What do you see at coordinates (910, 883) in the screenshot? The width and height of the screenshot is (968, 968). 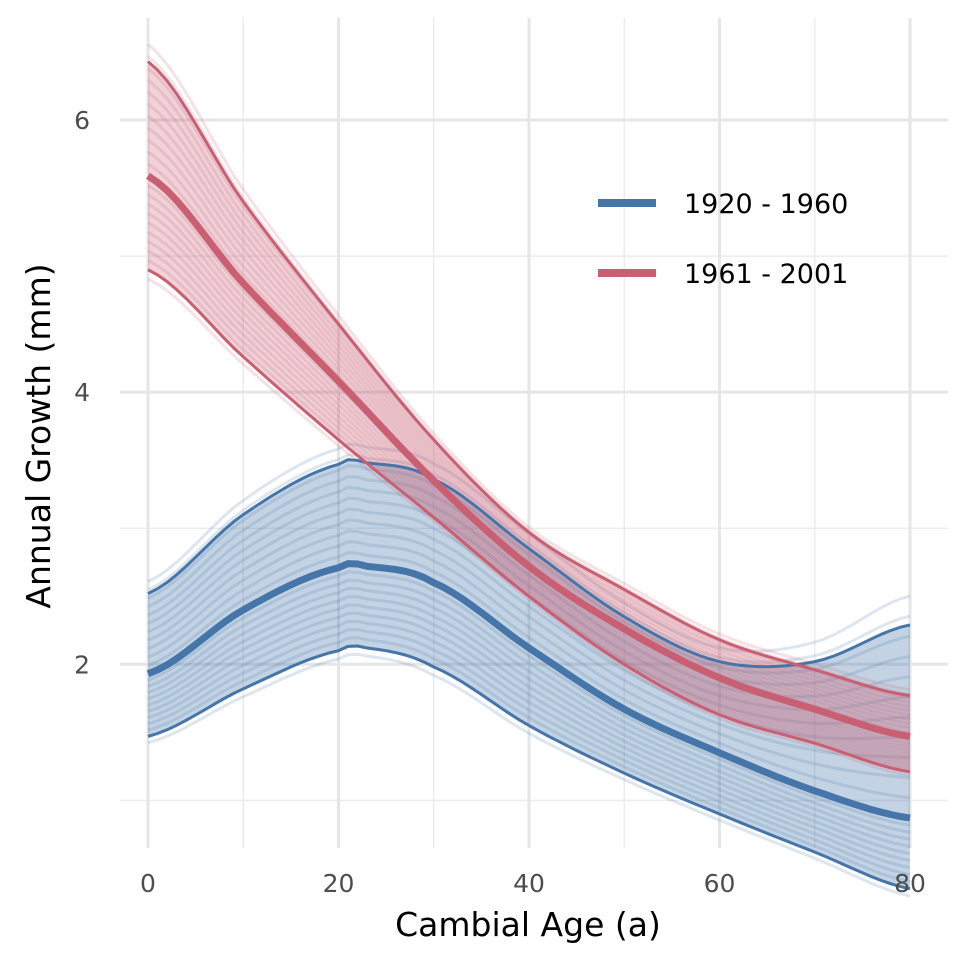 I see `x-tick-label: 80` at bounding box center [910, 883].